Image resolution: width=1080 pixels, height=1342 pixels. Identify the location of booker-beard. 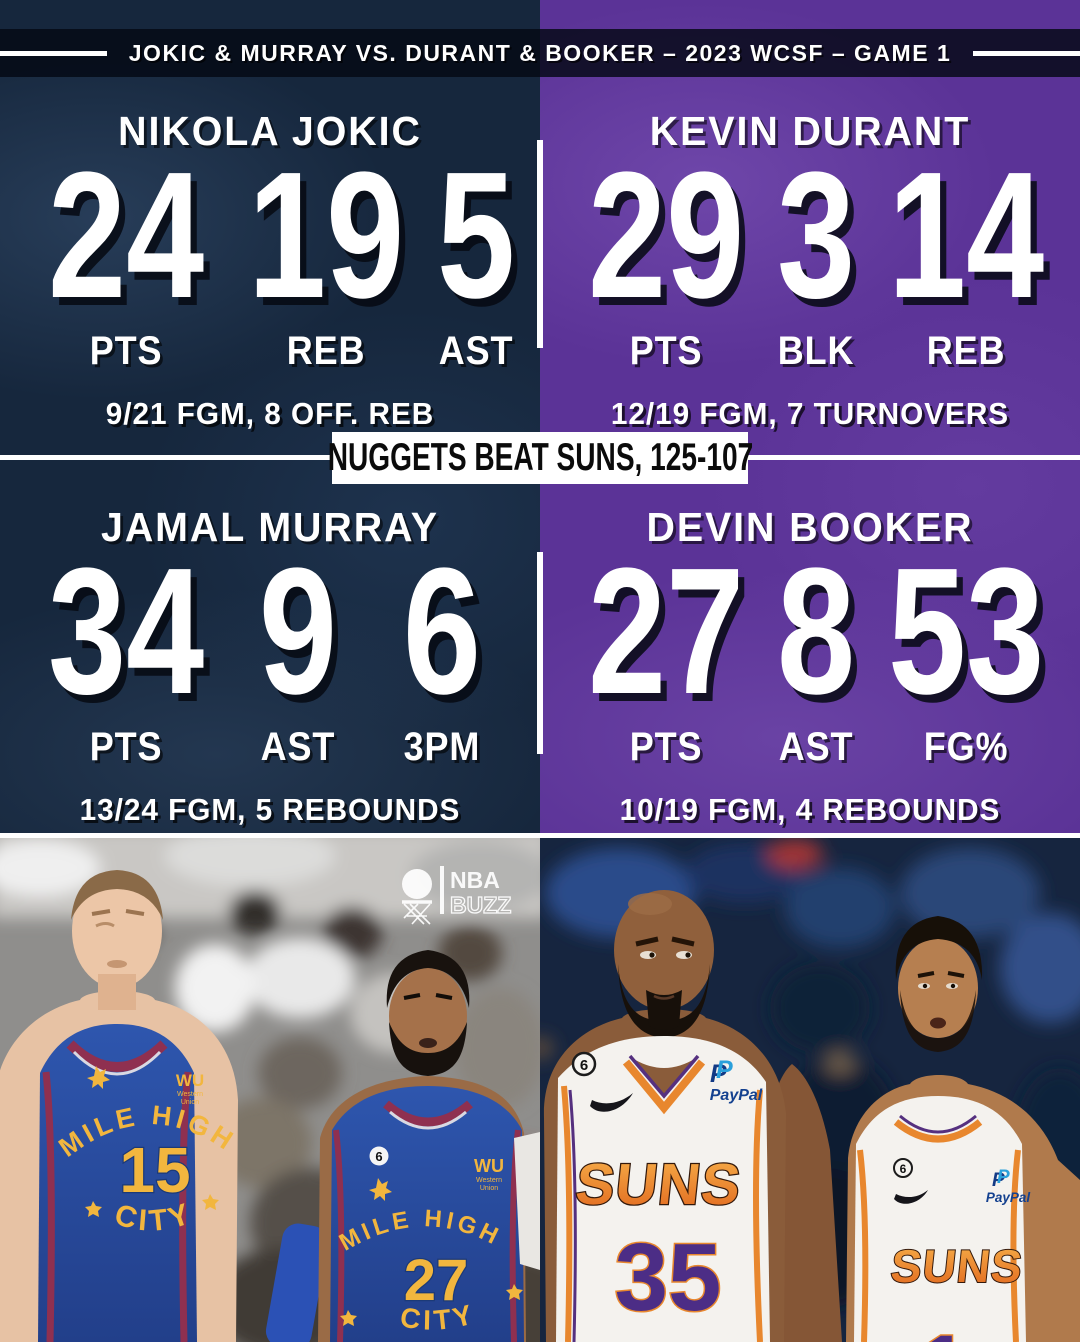
(938, 1021).